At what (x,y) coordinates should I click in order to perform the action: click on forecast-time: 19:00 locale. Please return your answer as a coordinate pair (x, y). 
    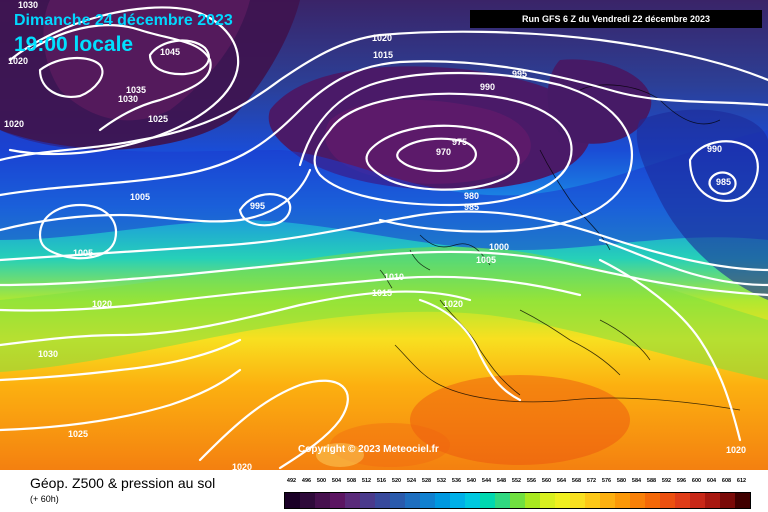
    Looking at the image, I should click on (74, 44).